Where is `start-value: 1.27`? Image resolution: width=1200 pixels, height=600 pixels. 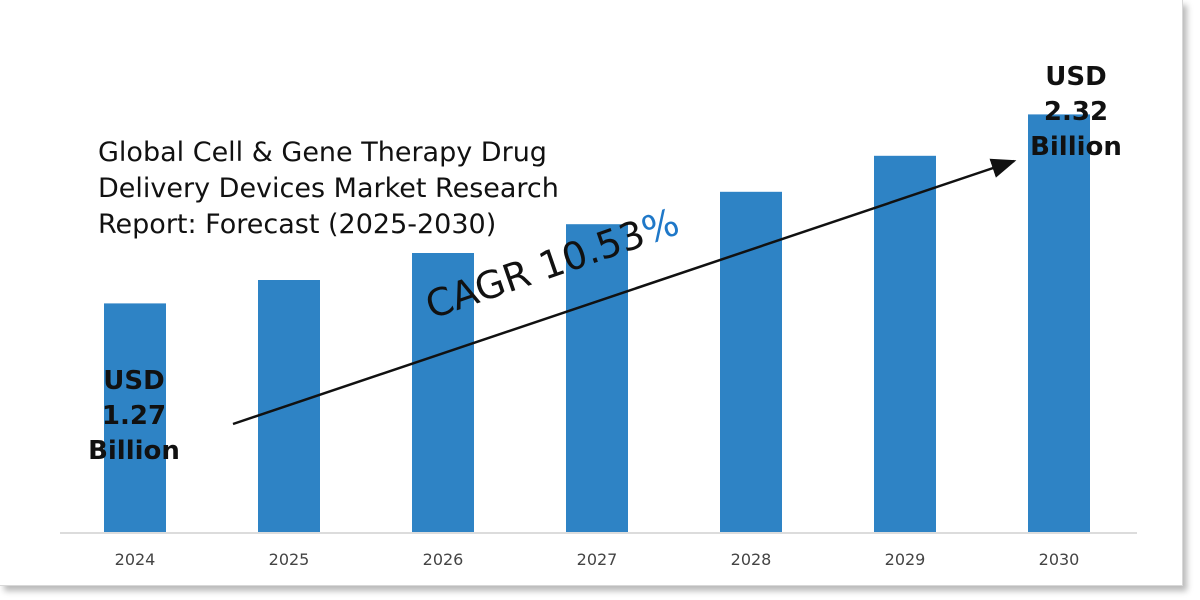
start-value: 1.27 is located at coordinates (134, 416).